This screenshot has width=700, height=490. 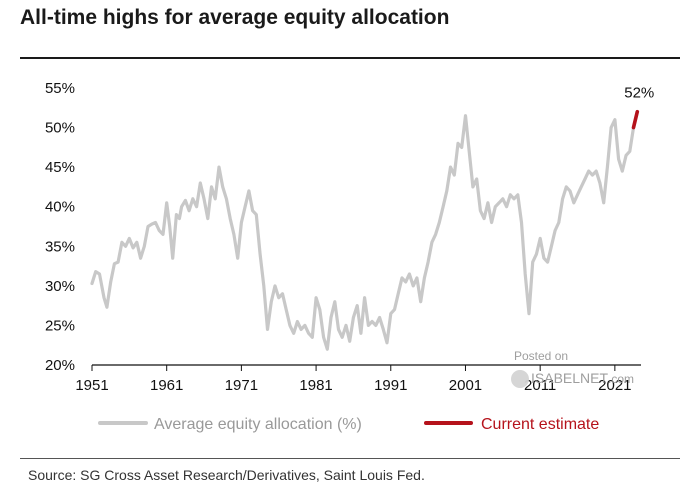 What do you see at coordinates (60, 207) in the screenshot?
I see `y-tick-label: 40%` at bounding box center [60, 207].